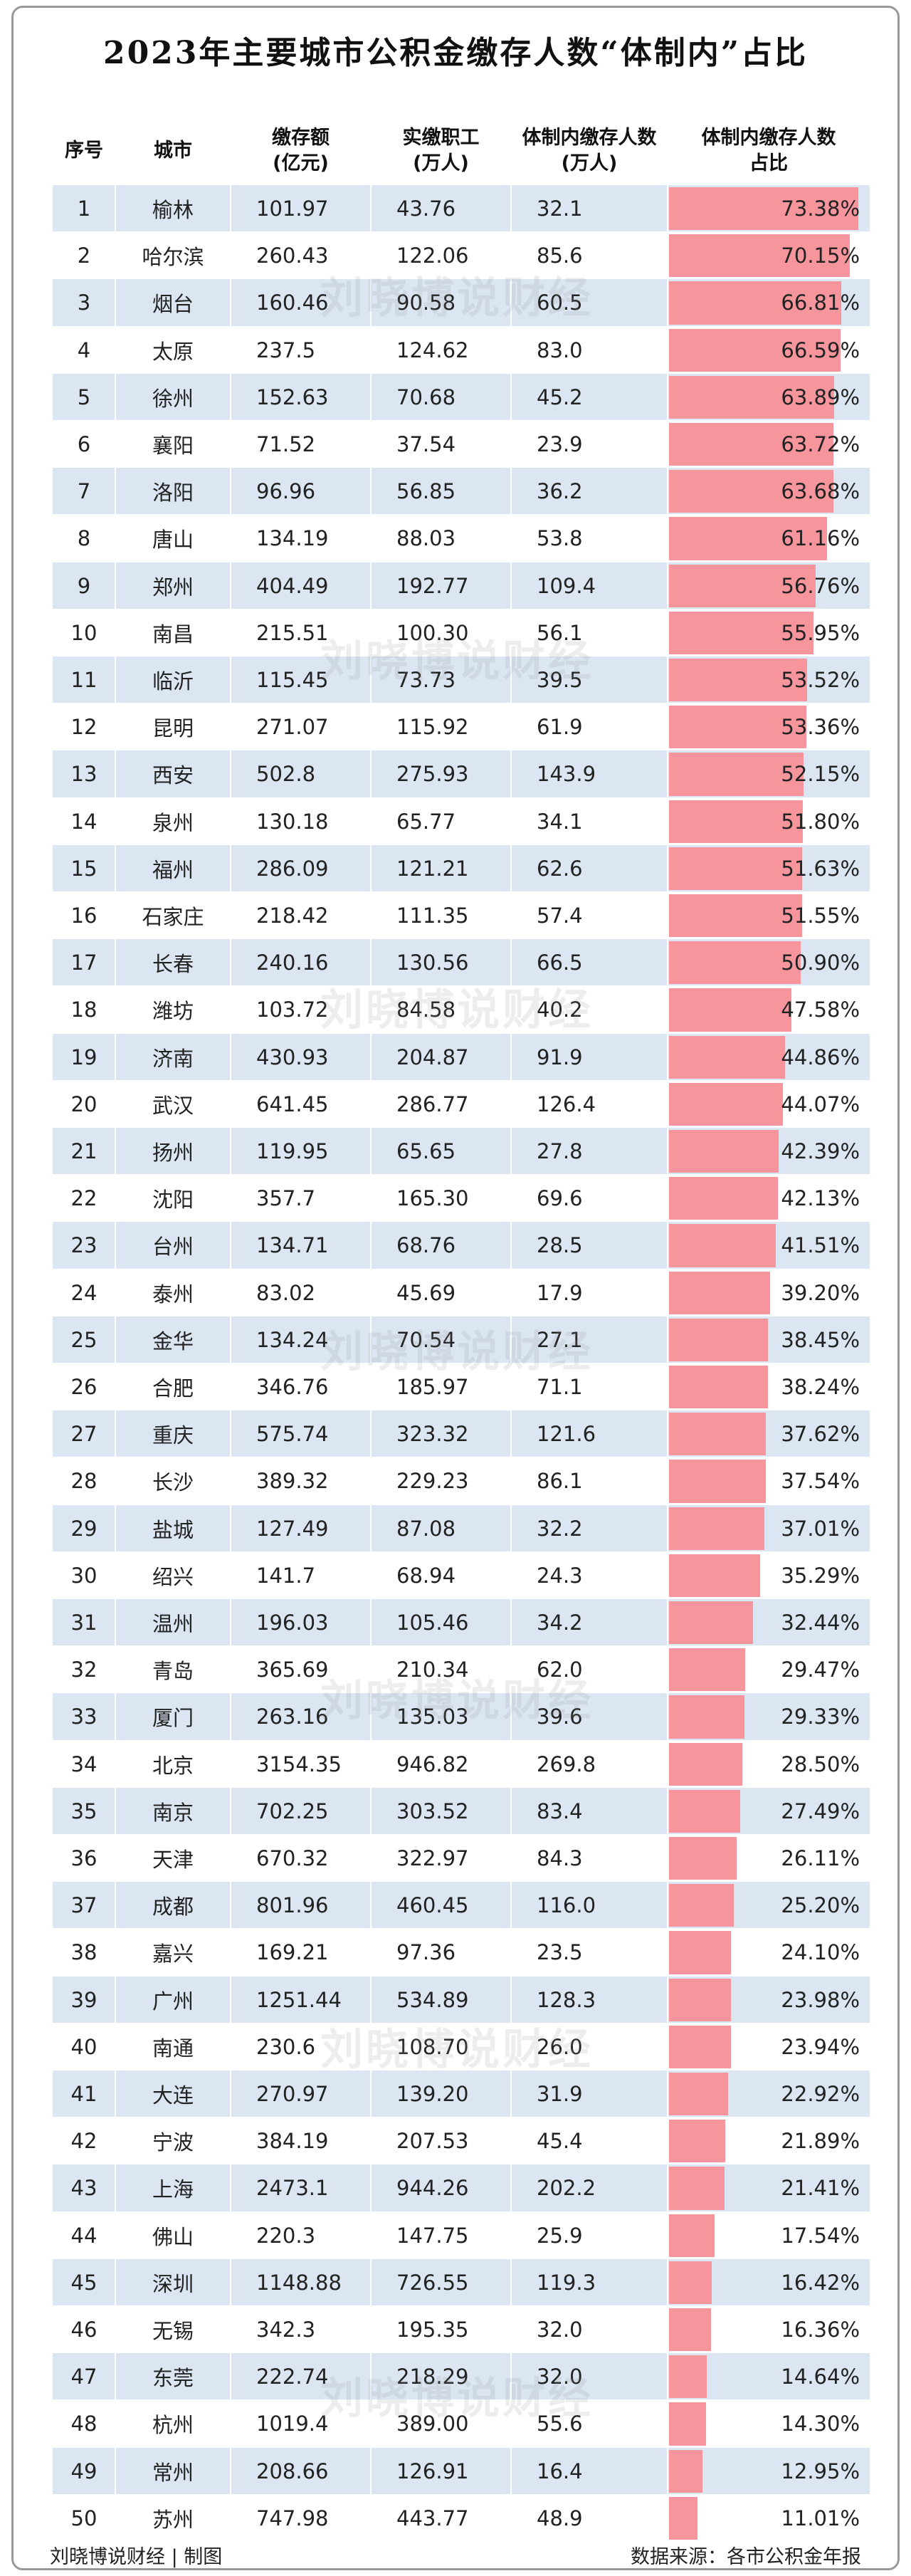 The image size is (911, 2576). I want to click on table-cell: 121.6, so click(566, 1434).